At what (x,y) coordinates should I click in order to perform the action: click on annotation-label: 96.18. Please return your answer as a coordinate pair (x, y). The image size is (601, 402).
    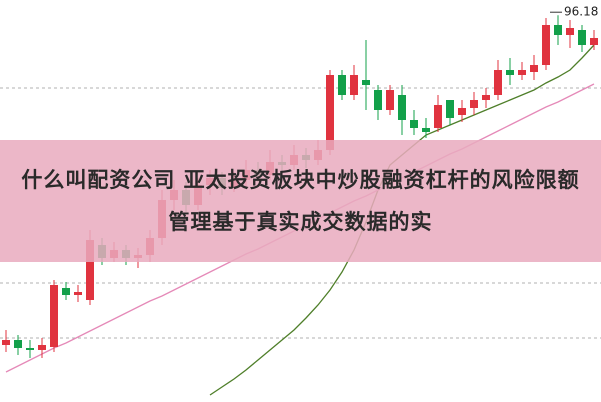
    Looking at the image, I should click on (581, 12).